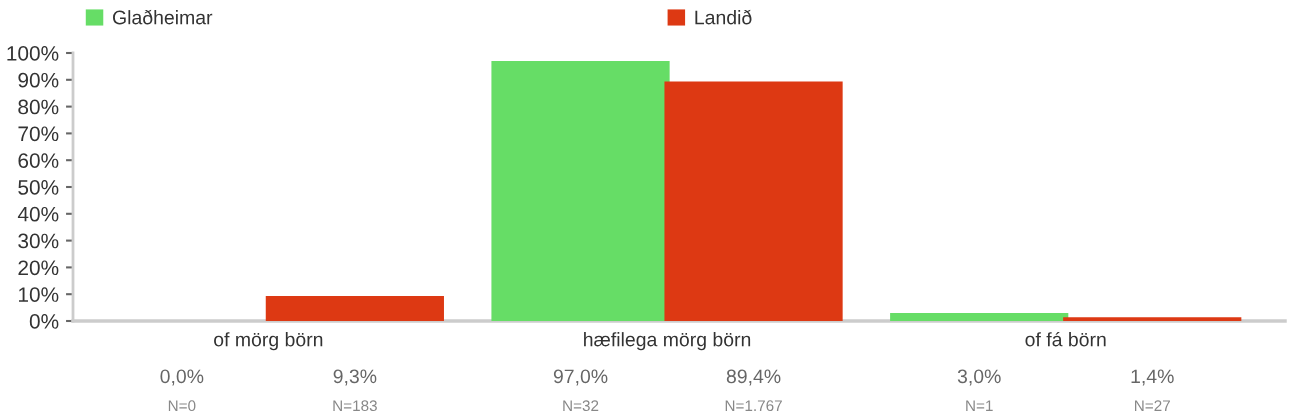  What do you see at coordinates (38, 268) in the screenshot?
I see `y-tick-label: 20%` at bounding box center [38, 268].